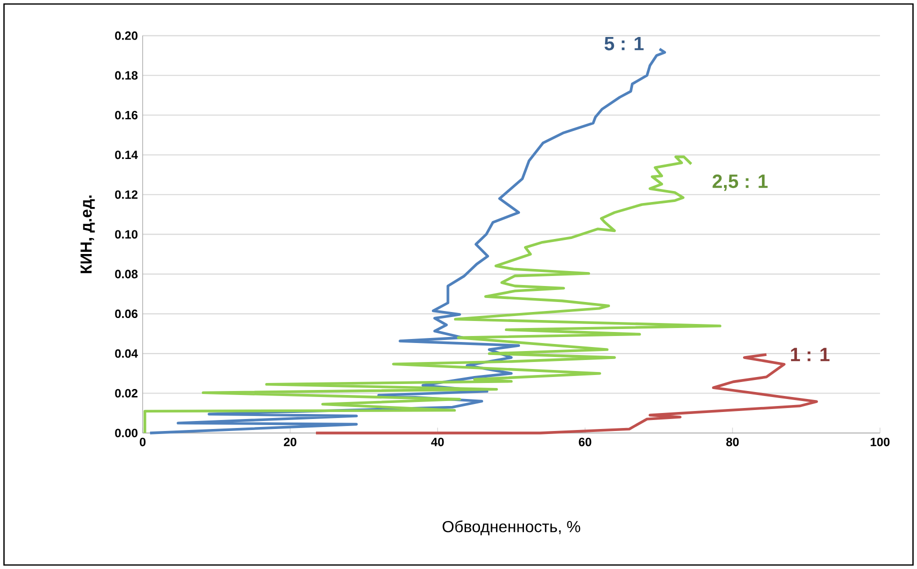 This screenshot has width=917, height=569. What do you see at coordinates (880, 442) in the screenshot?
I see `x-tick-label: 100` at bounding box center [880, 442].